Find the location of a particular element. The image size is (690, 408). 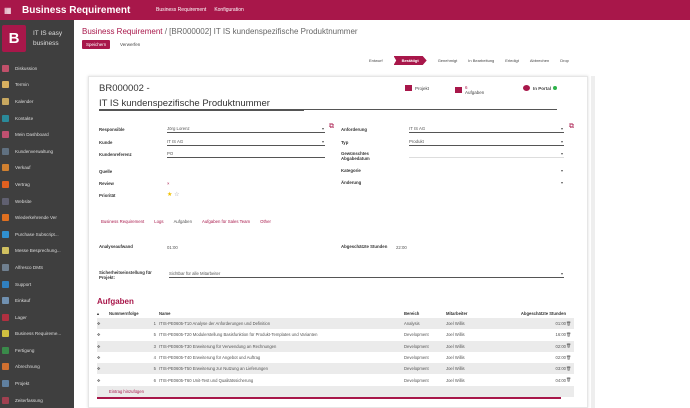

type-field: Produkt ▾ is located at coordinates (486, 142).